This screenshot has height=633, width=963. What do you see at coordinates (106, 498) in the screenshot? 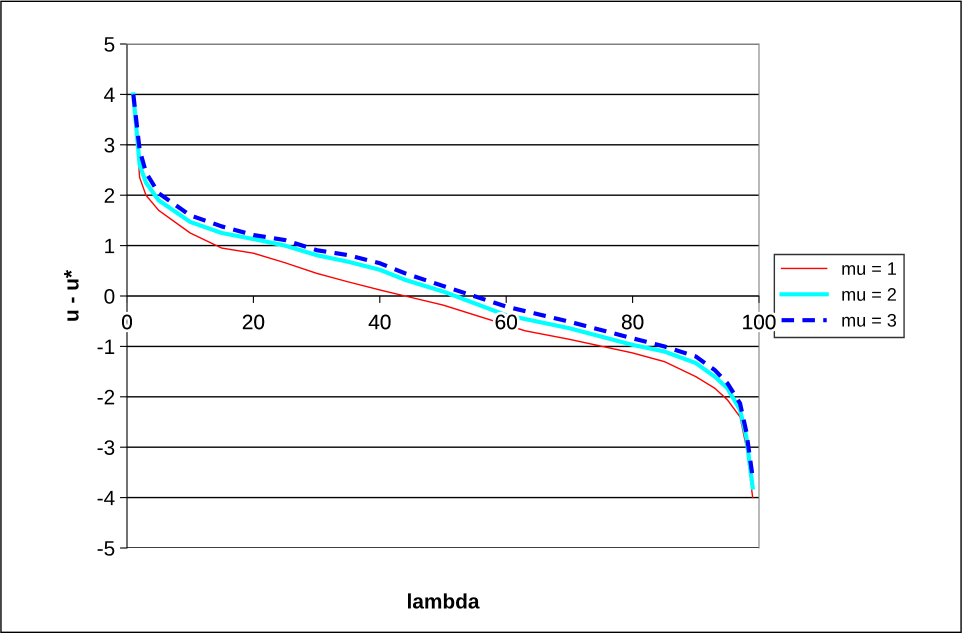
I see `y-tick-label: -4` at bounding box center [106, 498].